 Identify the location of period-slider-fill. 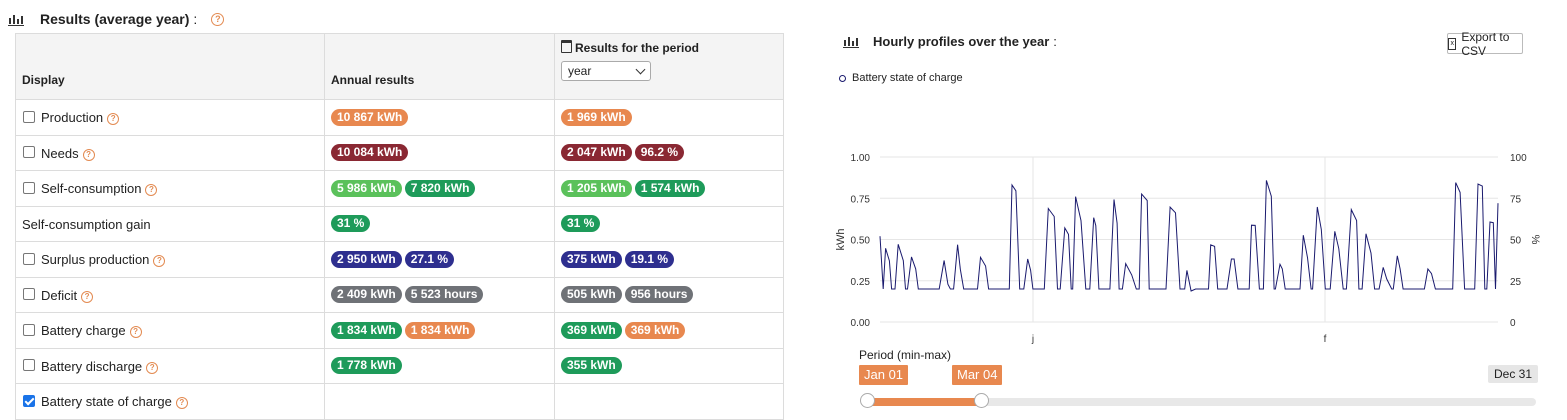
(924, 402).